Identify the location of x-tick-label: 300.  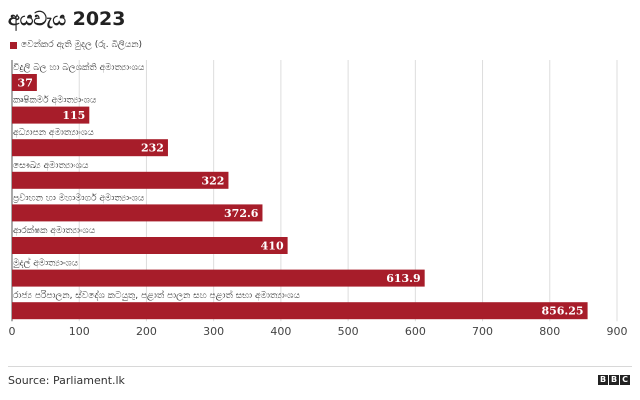
(213, 331).